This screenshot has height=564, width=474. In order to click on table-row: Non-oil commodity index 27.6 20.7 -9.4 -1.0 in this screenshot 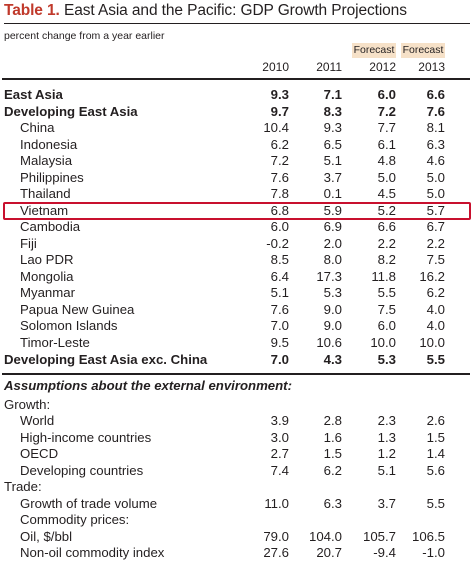, I will do `click(237, 552)`.